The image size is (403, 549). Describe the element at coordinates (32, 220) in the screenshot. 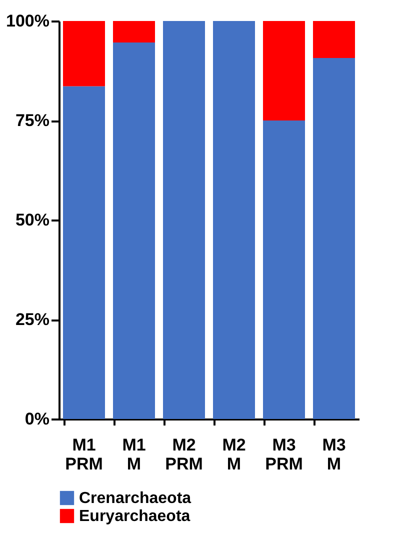

I see `y-tick-label: 50%` at that location.